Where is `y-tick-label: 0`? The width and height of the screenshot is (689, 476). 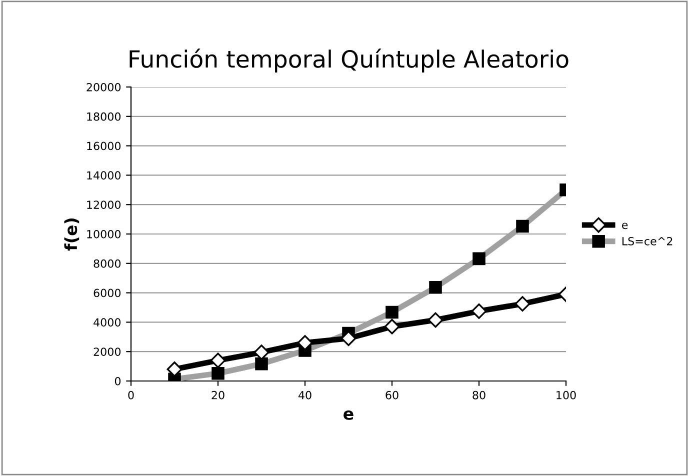
y-tick-label: 0 is located at coordinates (117, 381).